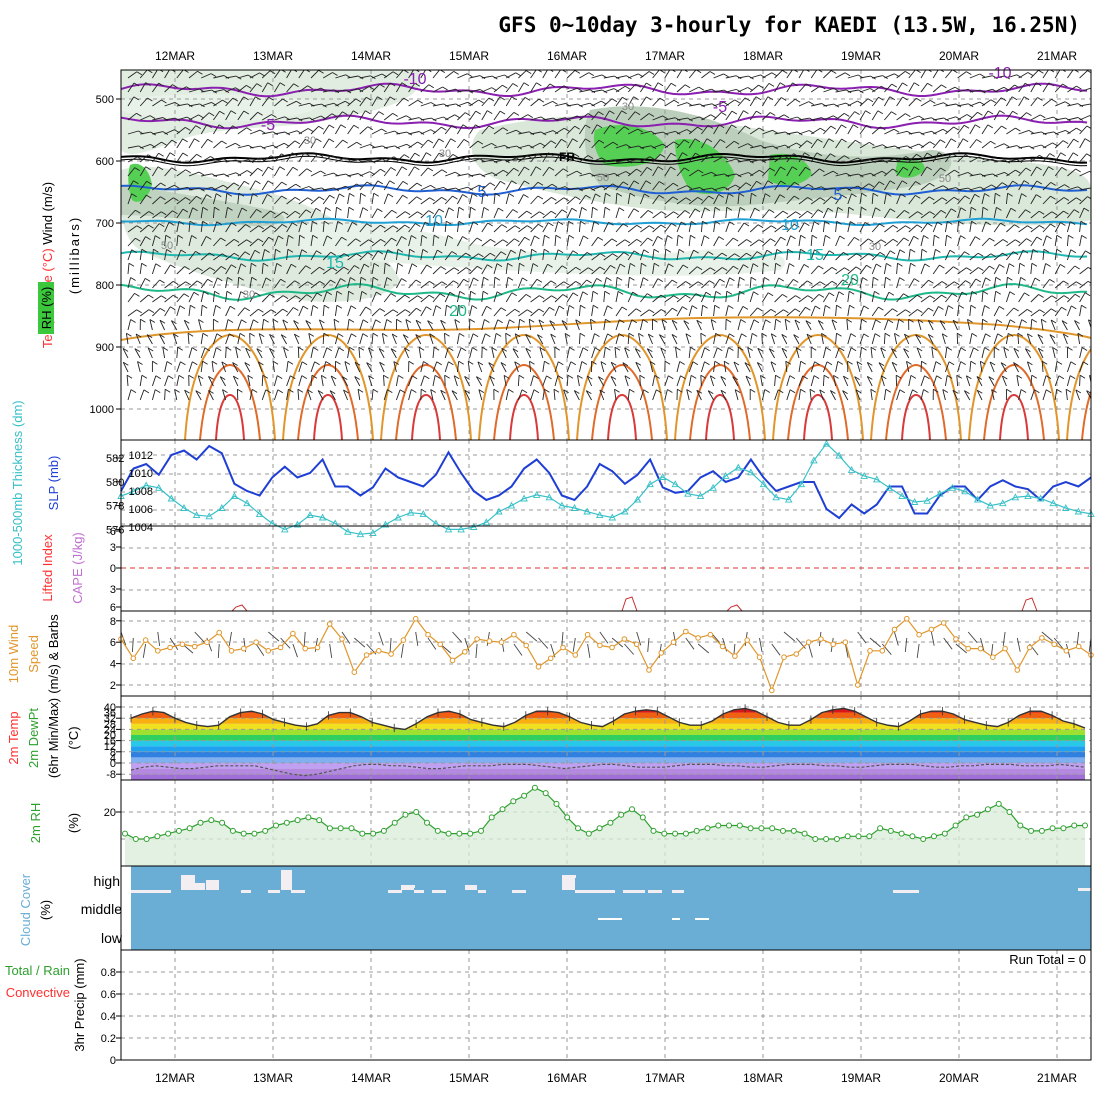 This screenshot has height=1100, width=1100. Describe the element at coordinates (46, 308) in the screenshot. I see `rh-legend-label: RH (%)` at that location.